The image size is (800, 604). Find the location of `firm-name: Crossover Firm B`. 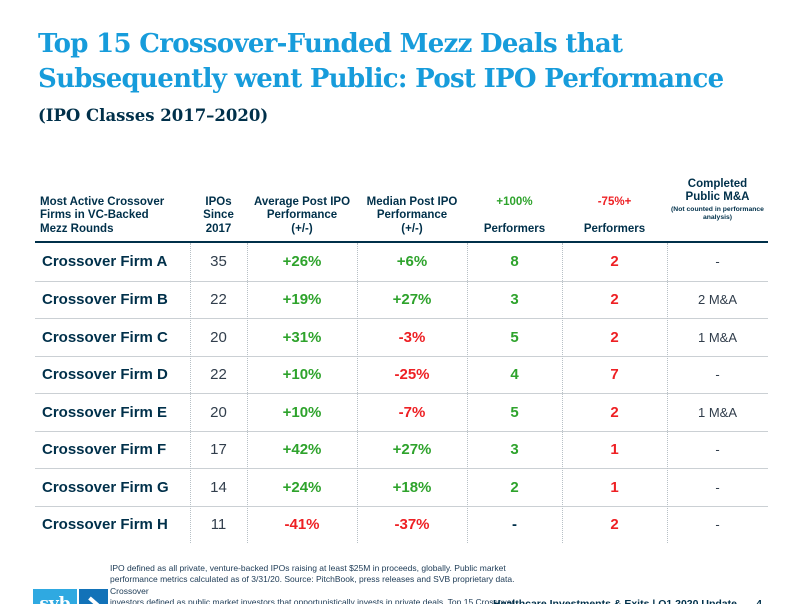

firm-name: Crossover Firm B is located at coordinates (105, 300).